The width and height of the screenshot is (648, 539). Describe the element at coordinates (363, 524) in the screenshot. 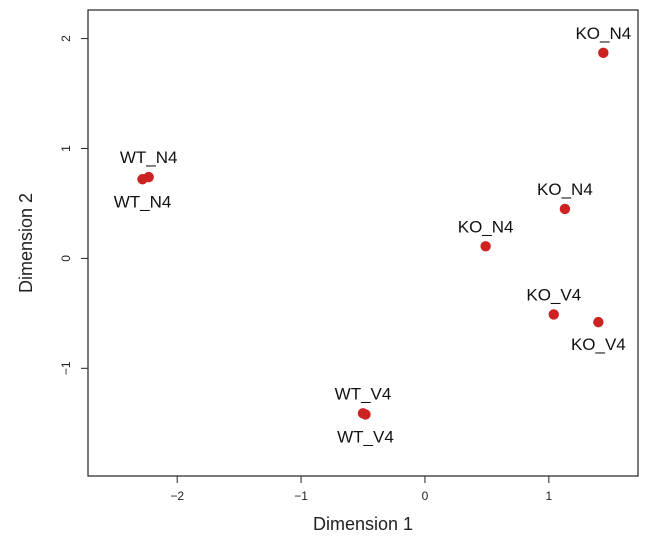

I see `x-axis-title: Dimension 1` at that location.